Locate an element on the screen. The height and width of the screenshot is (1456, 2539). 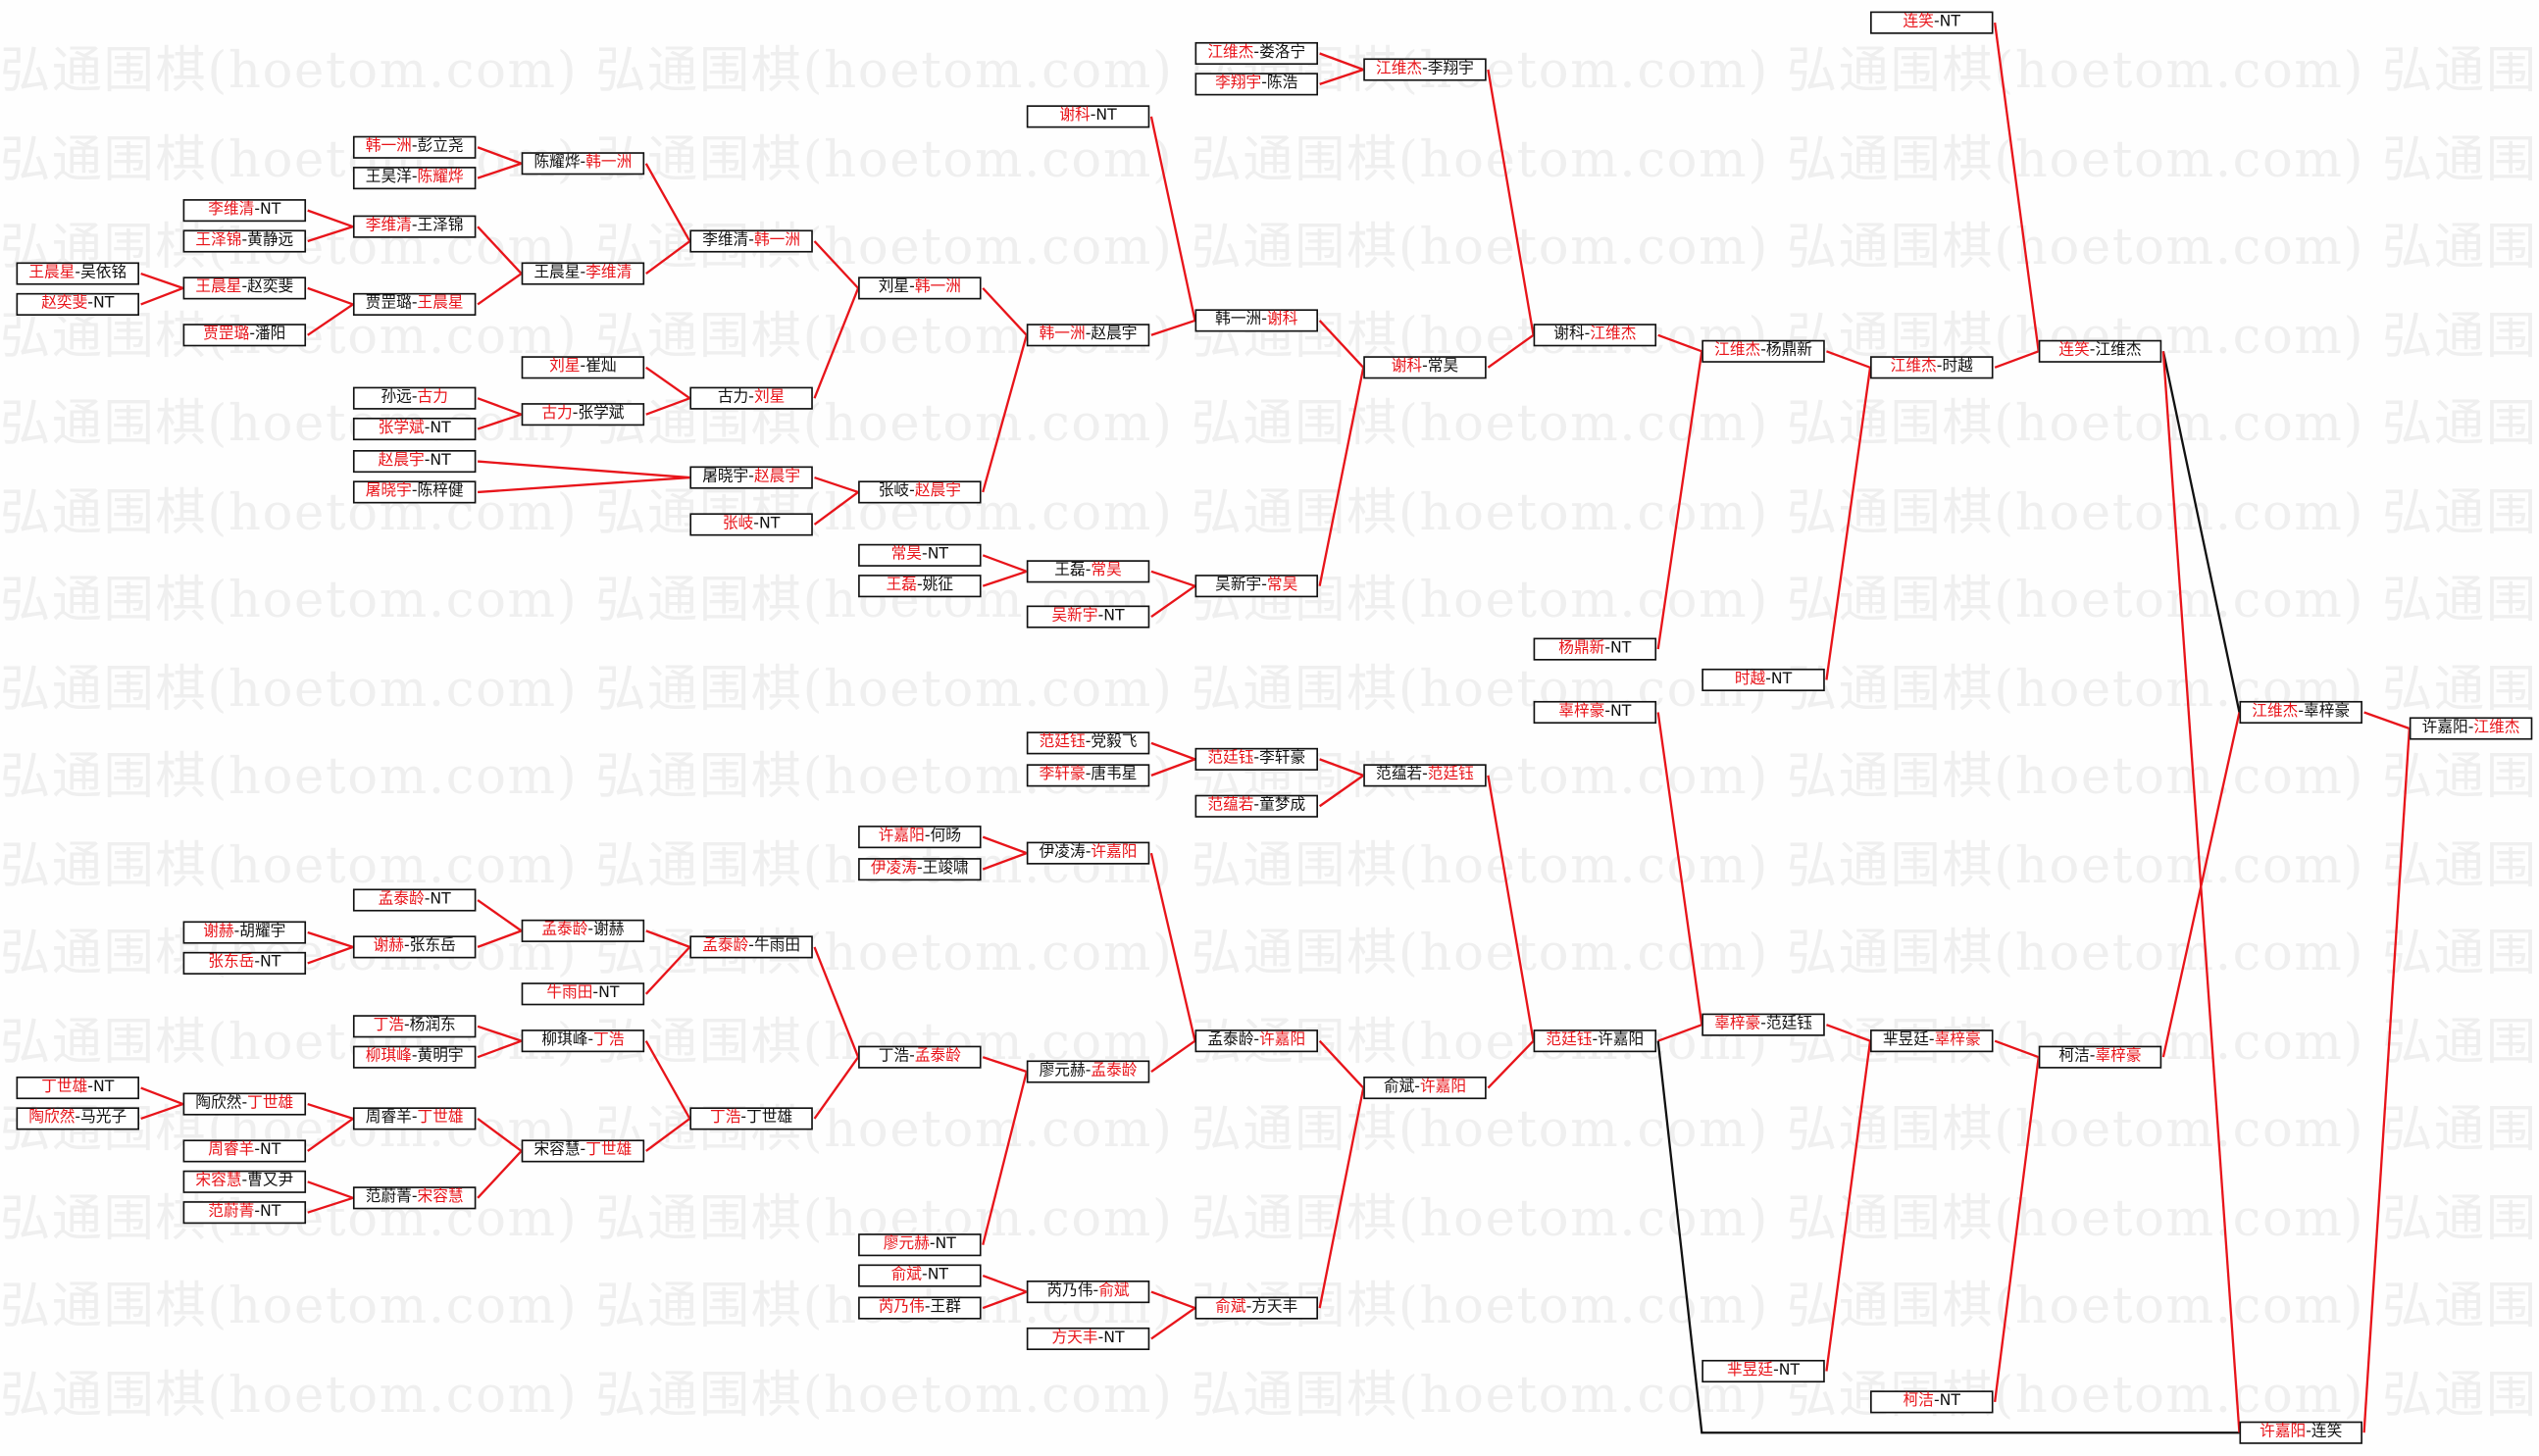
player-b: 韩一洲 is located at coordinates (777, 239).